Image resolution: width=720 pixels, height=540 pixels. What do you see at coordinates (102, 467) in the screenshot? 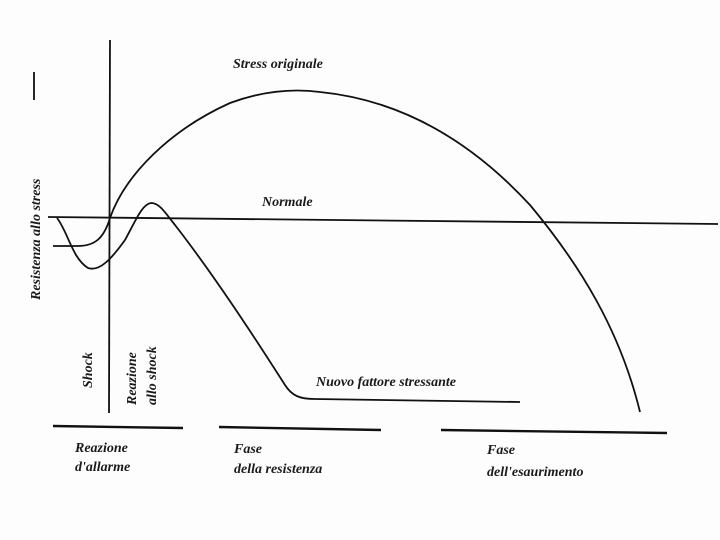
I see `alarm-phase-label-2: d'allarme` at bounding box center [102, 467].